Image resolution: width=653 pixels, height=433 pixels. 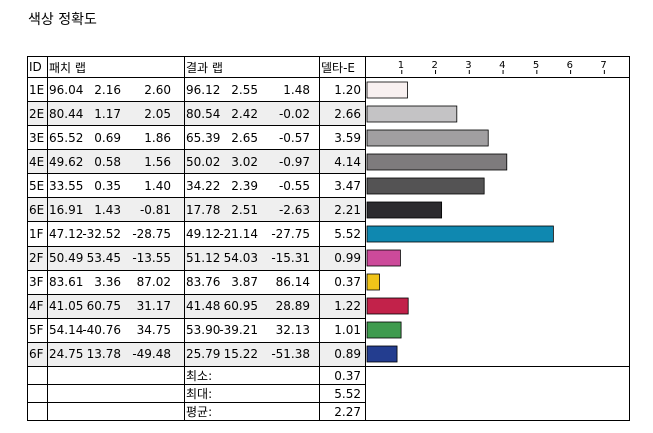 I want to click on page-title: 색상 정확도, so click(x=62, y=20).